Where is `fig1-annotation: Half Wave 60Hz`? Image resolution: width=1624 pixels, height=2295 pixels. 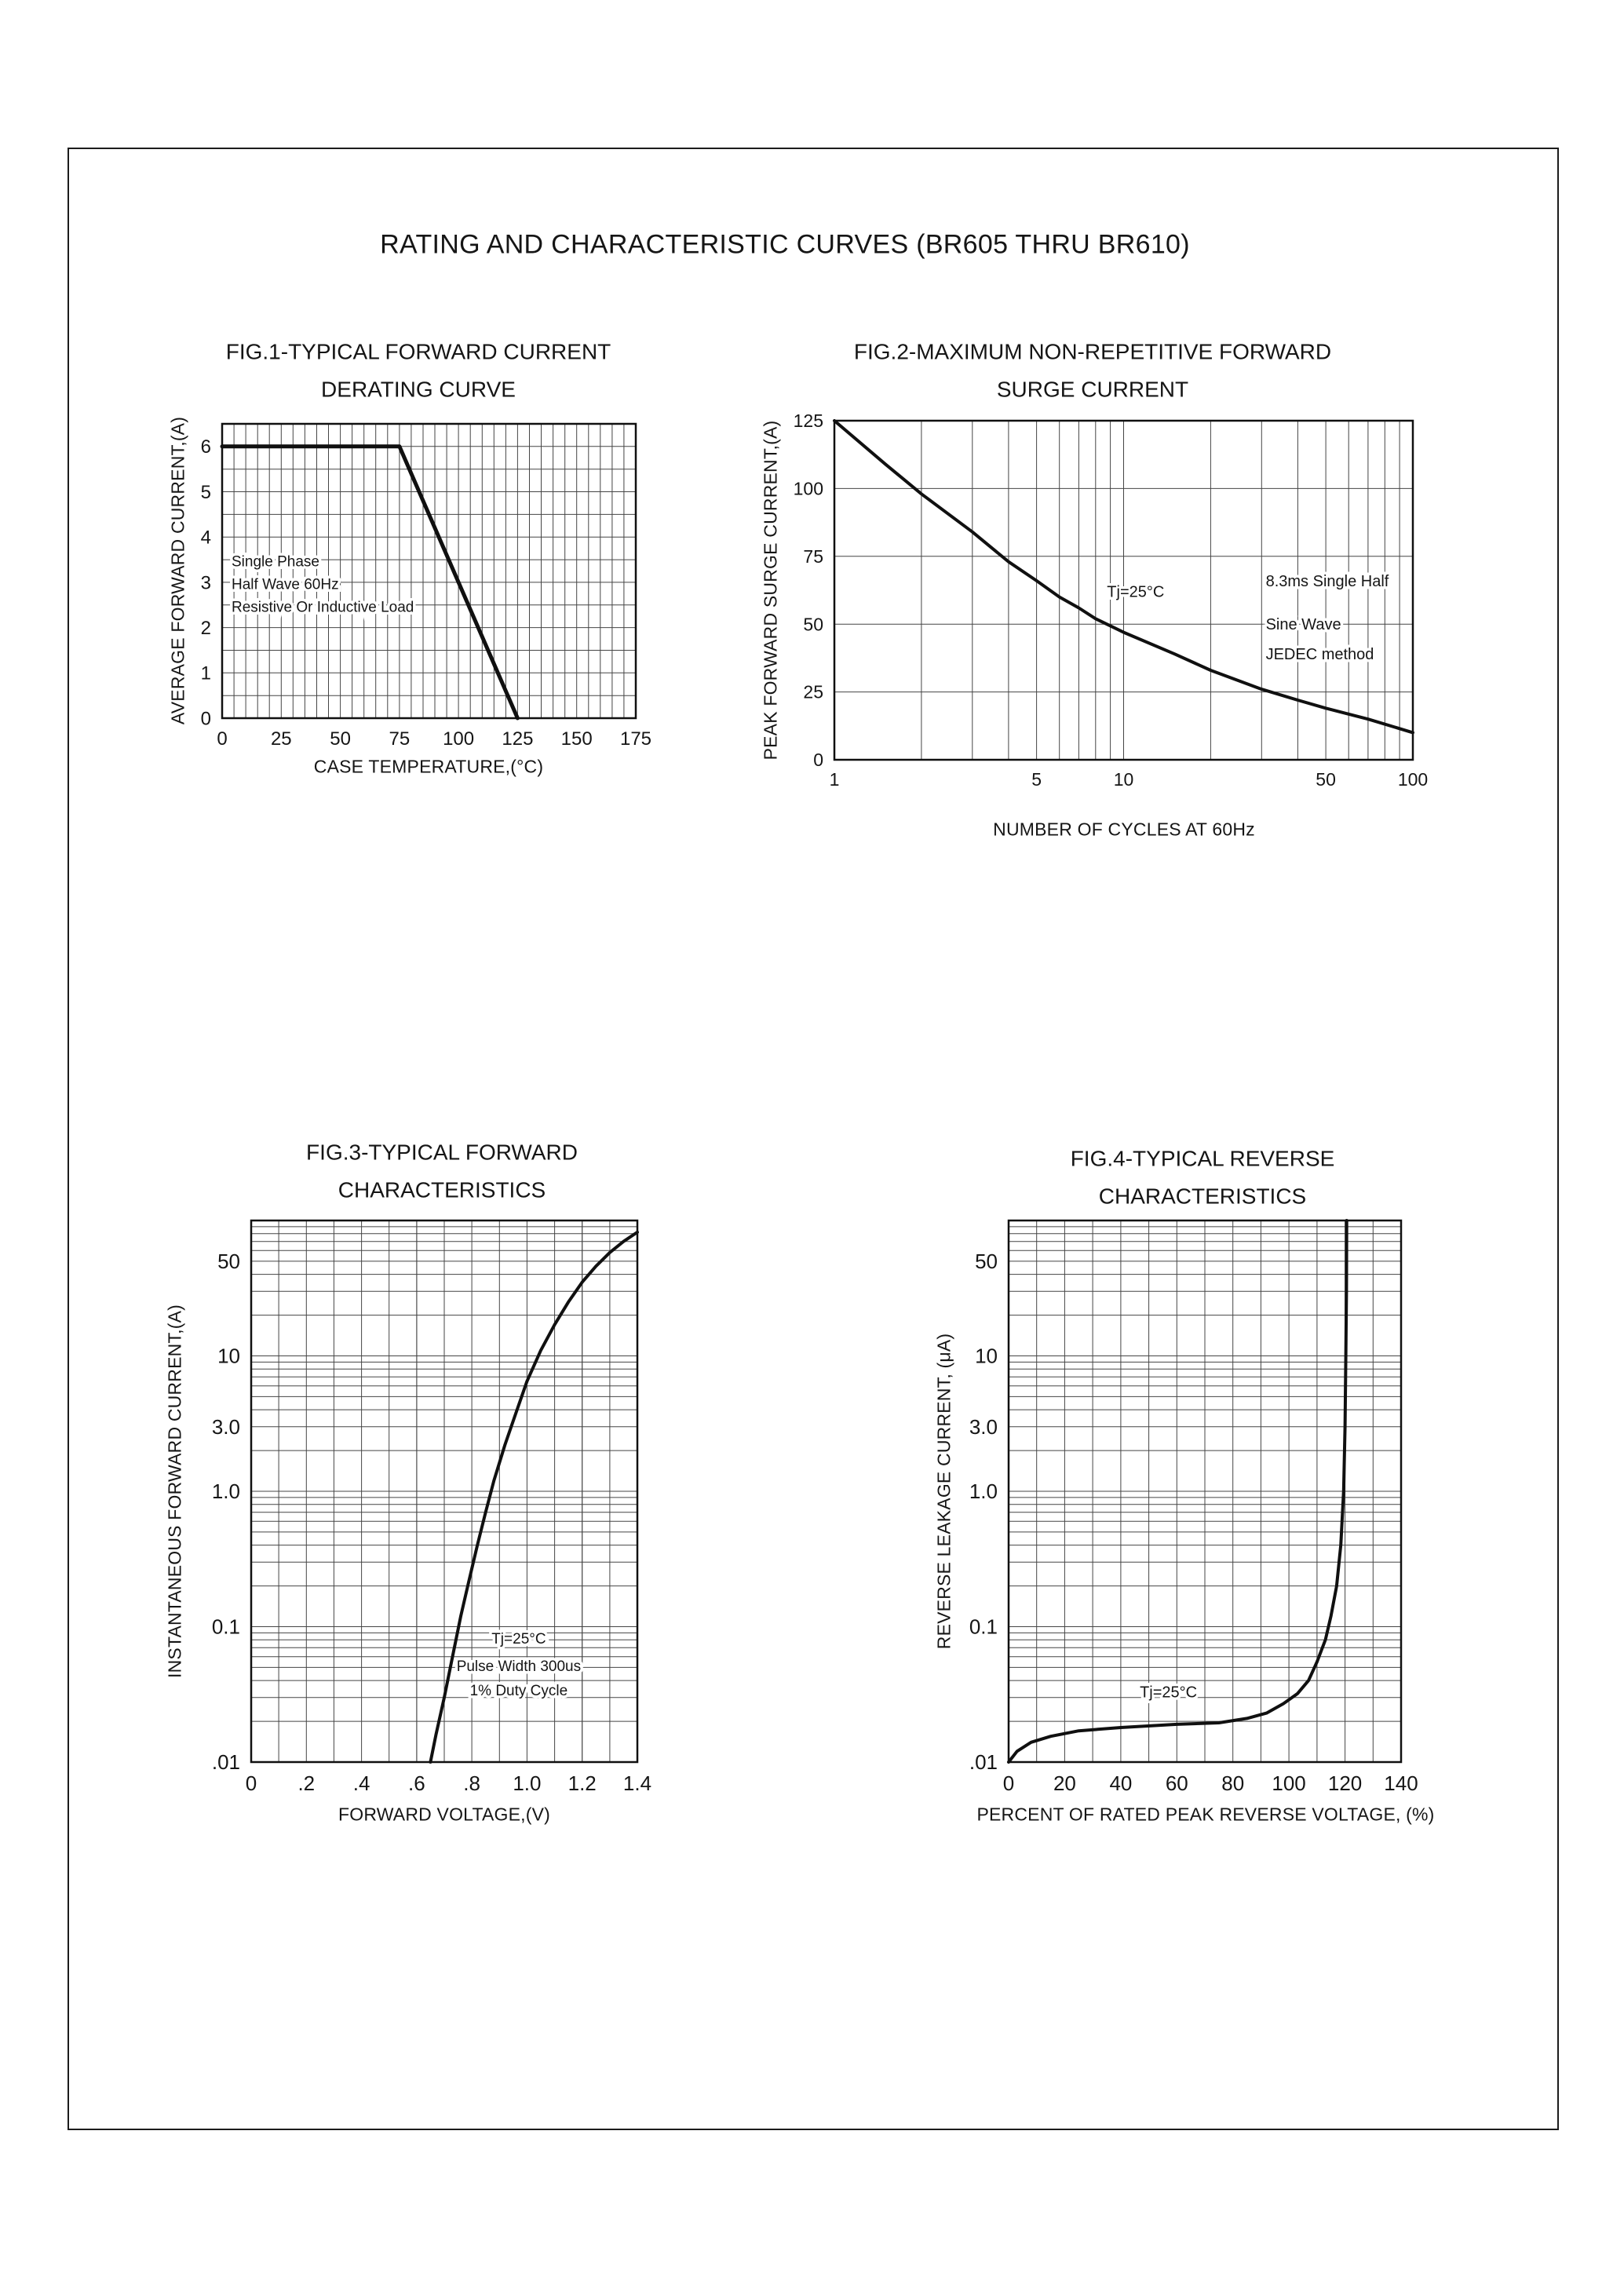
fig1-annotation: Half Wave 60Hz is located at coordinates (286, 585).